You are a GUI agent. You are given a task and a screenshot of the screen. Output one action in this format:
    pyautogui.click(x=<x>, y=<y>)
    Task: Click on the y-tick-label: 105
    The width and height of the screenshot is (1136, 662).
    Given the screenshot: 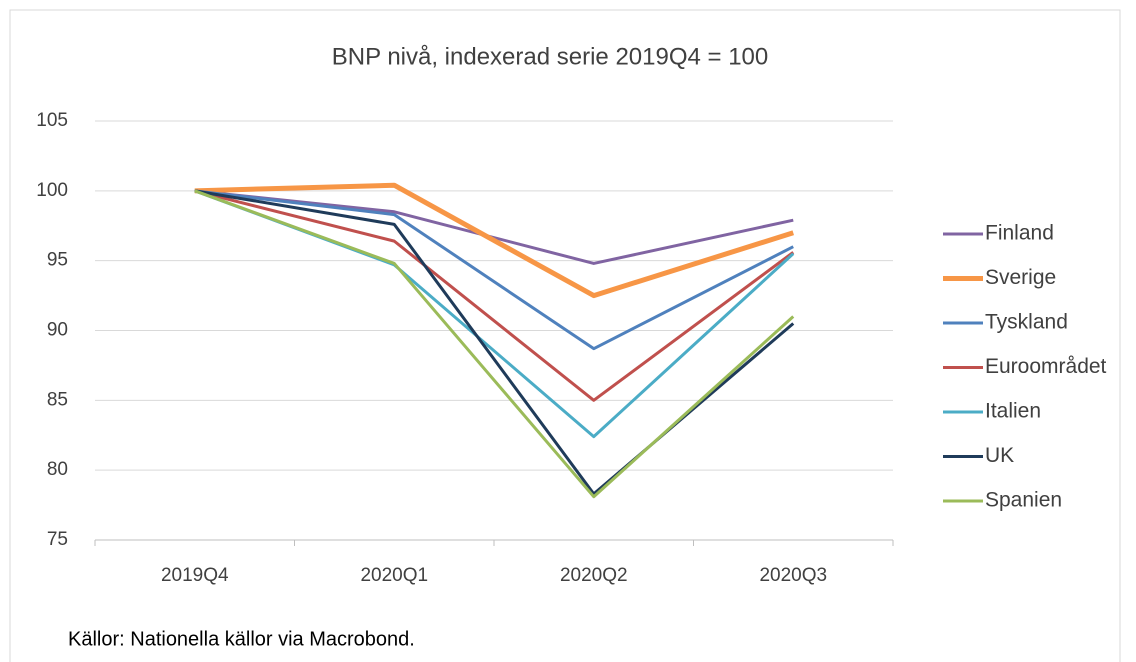 What is the action you would take?
    pyautogui.click(x=52, y=120)
    